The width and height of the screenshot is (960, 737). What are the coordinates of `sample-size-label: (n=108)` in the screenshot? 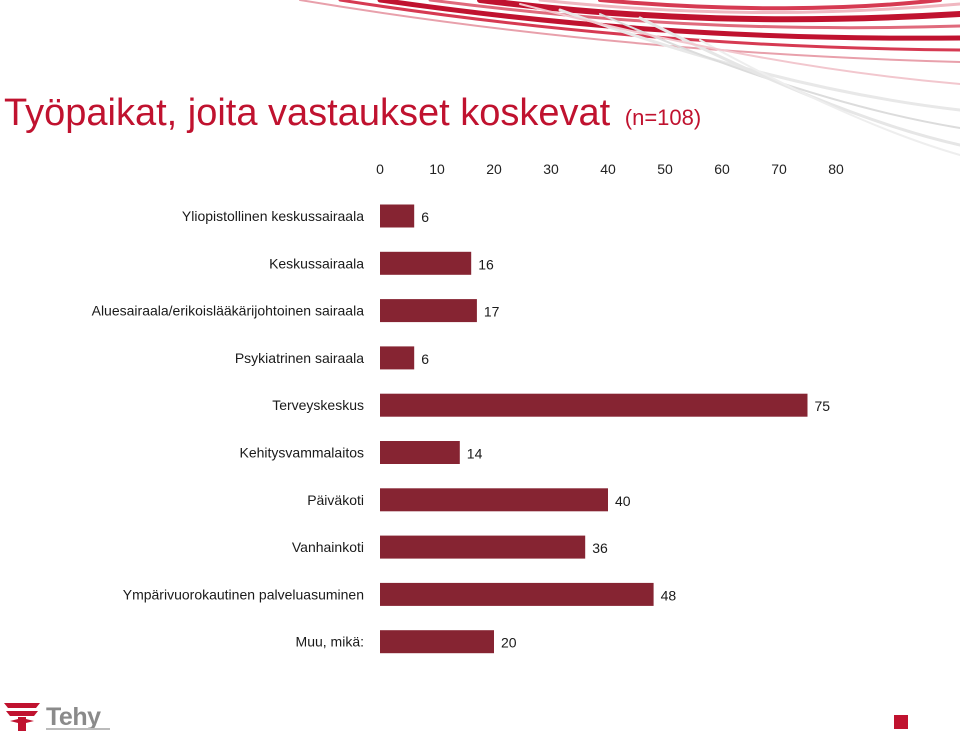 It's located at (663, 117).